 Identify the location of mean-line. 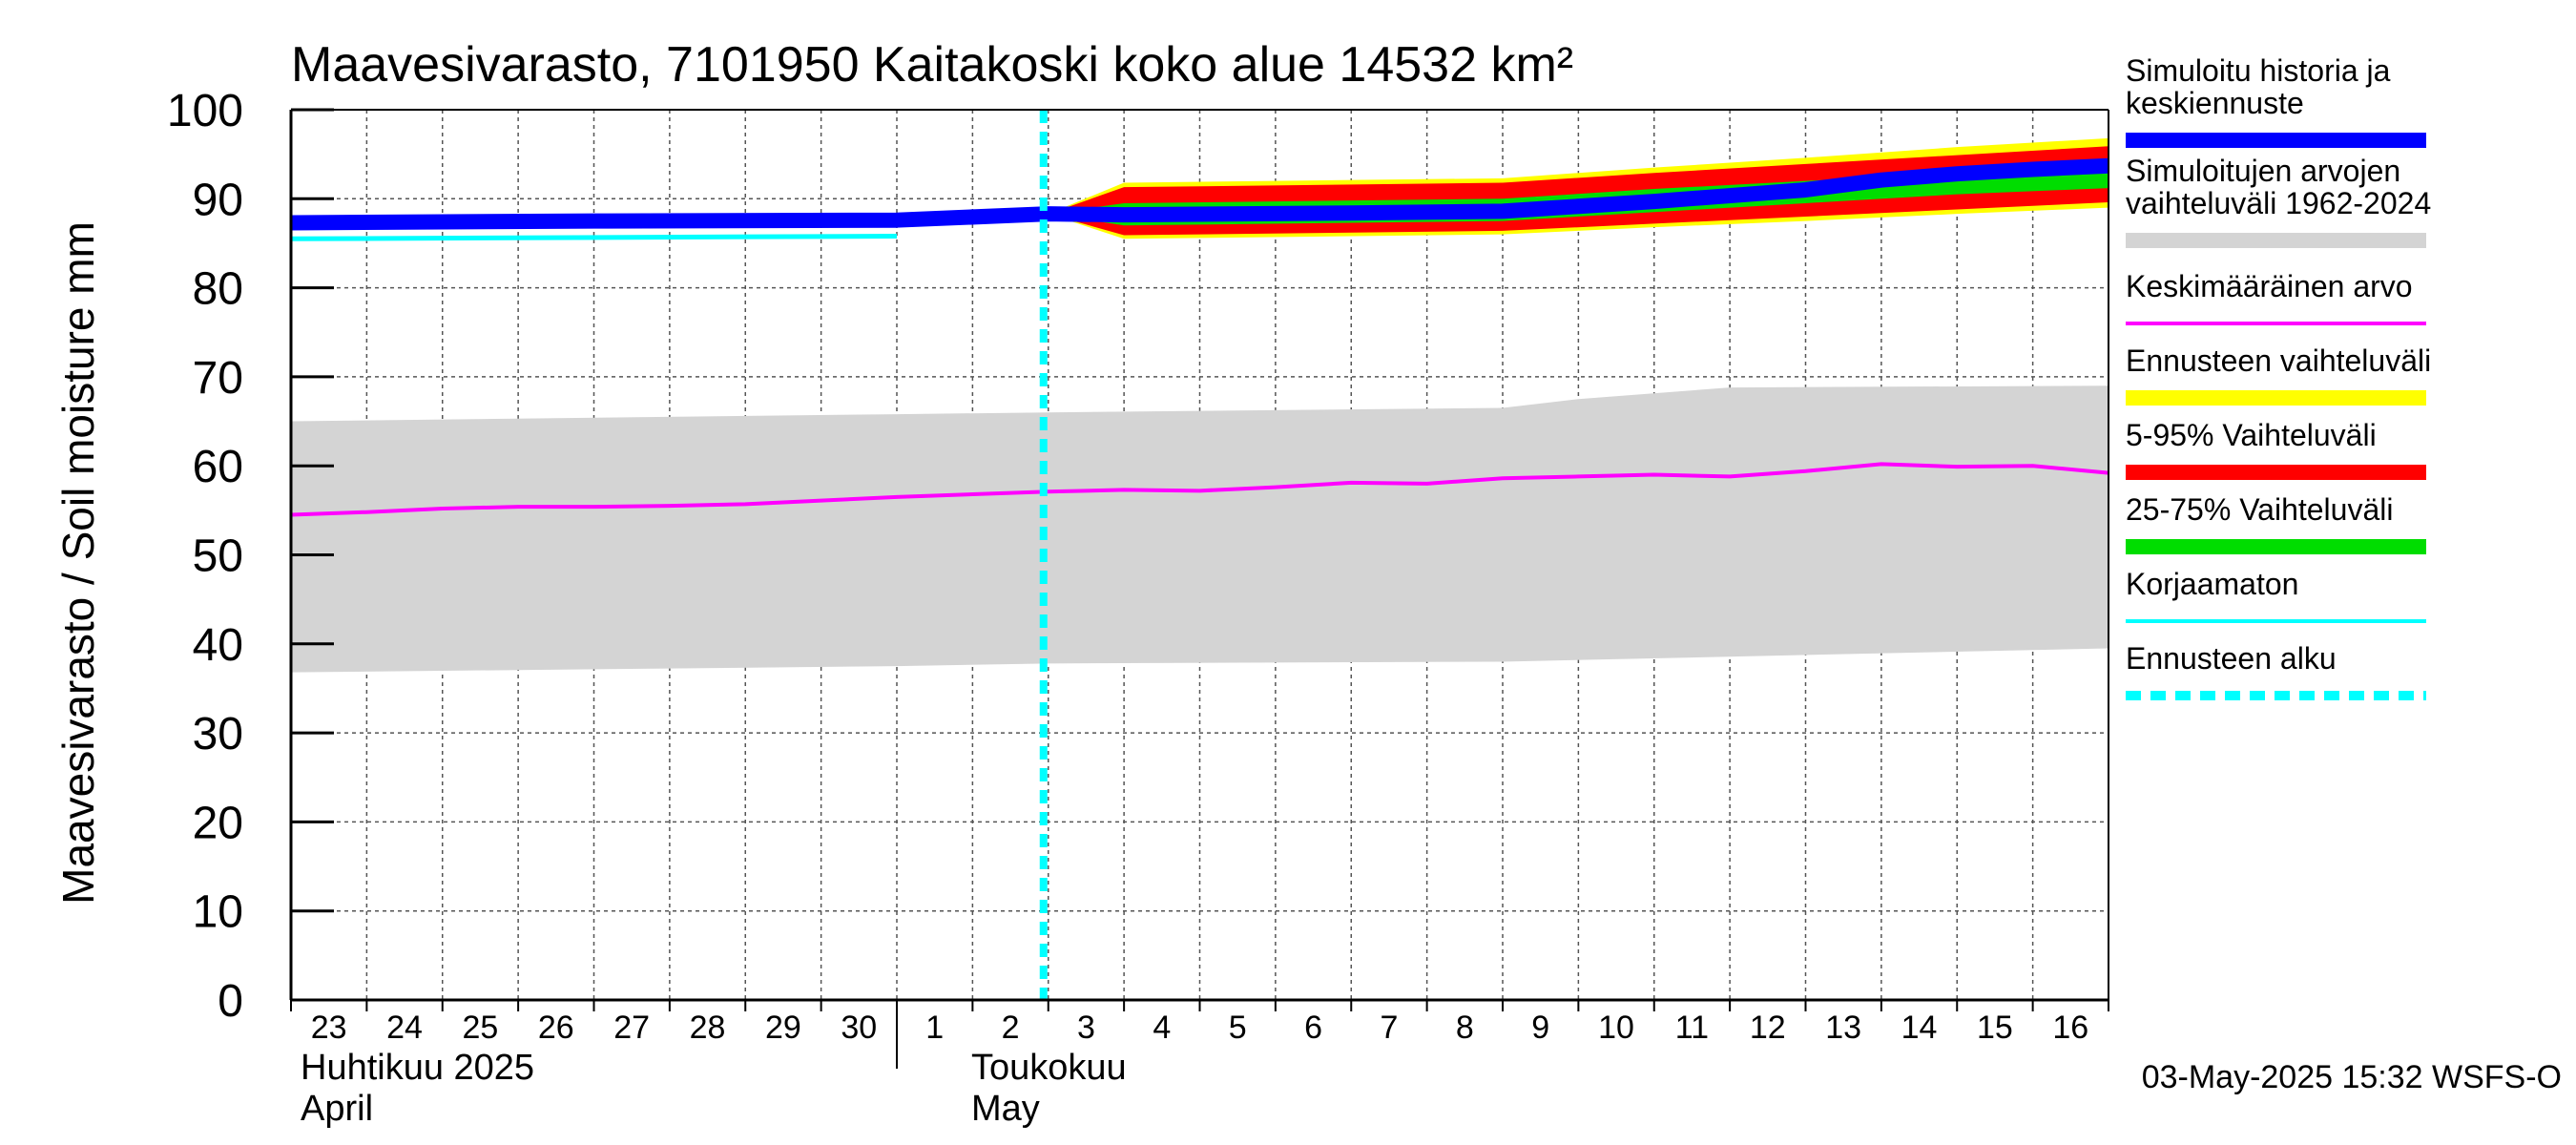
(1199, 490).